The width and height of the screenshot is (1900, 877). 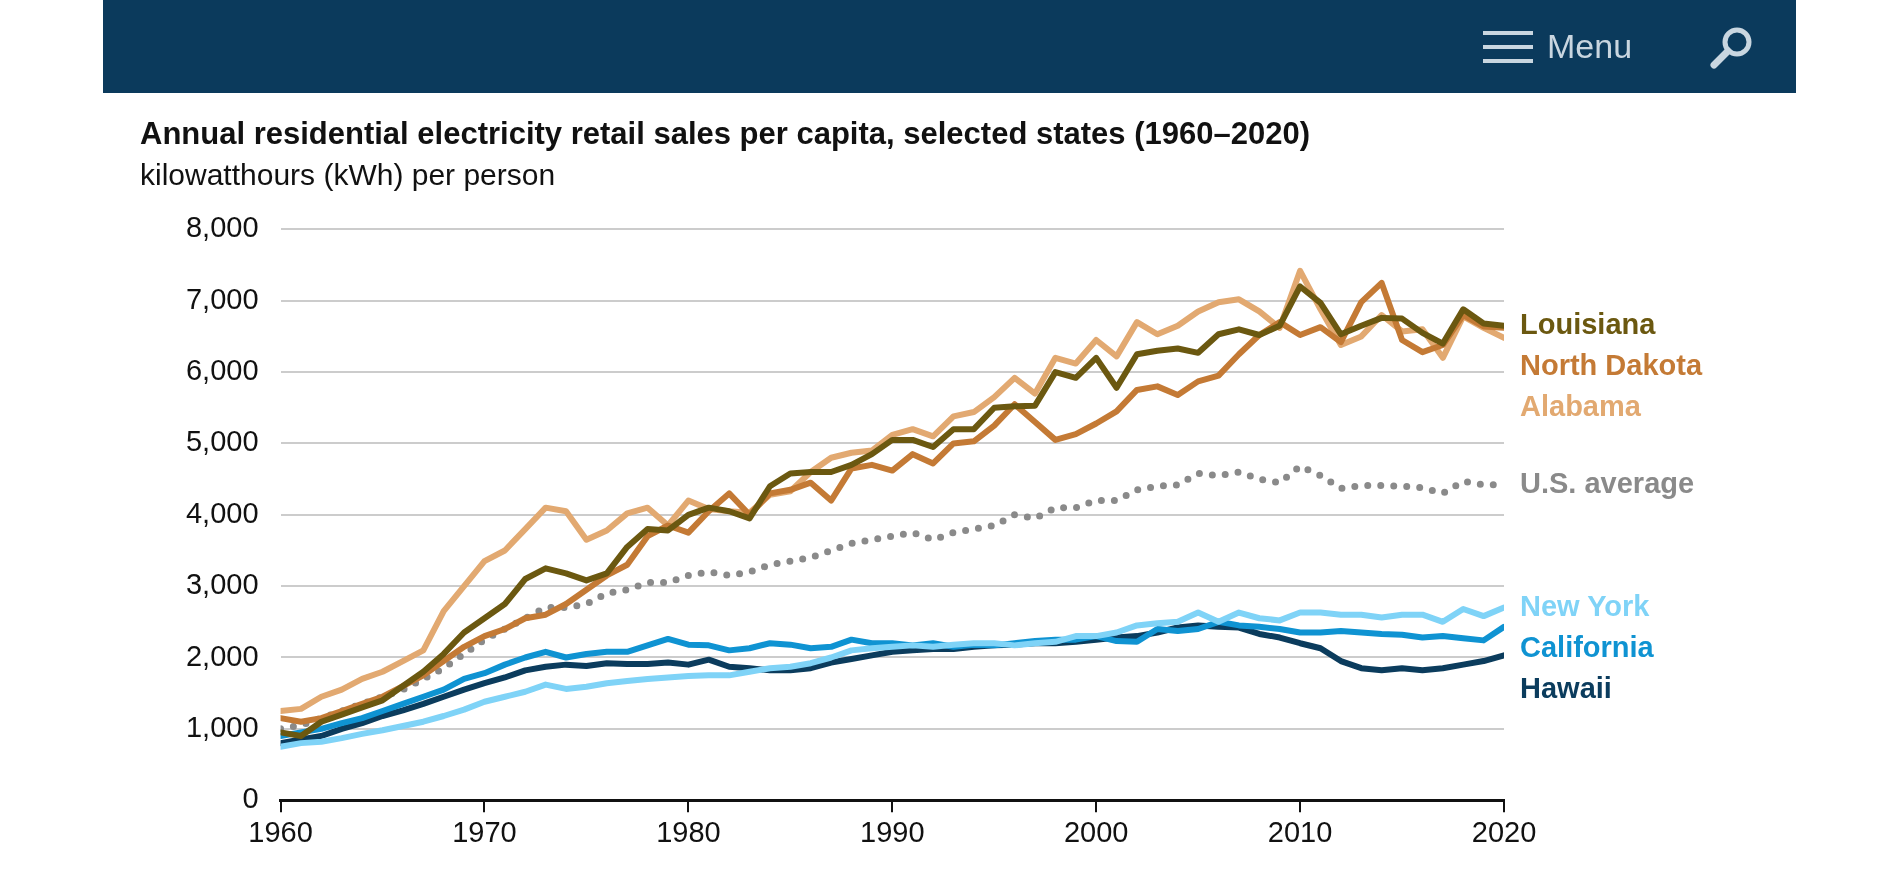 I want to click on y-tick-label: 5,000, so click(x=222, y=441).